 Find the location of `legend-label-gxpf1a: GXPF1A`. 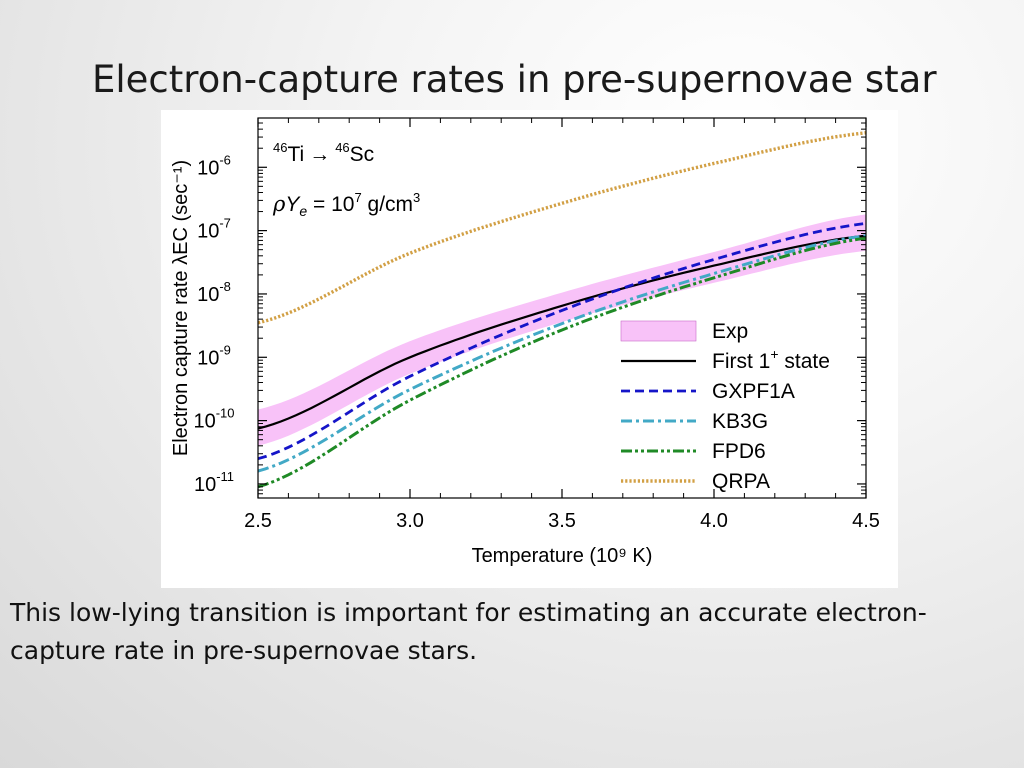

legend-label-gxpf1a: GXPF1A is located at coordinates (753, 391).